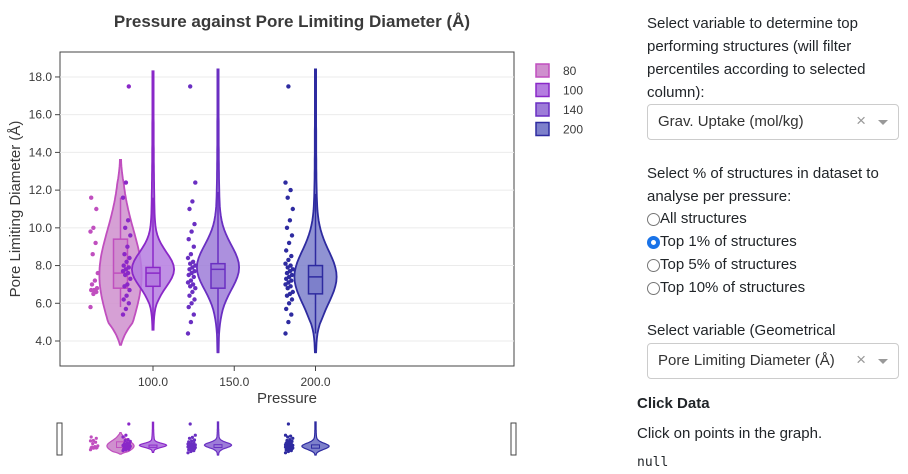 This screenshot has width=908, height=474. I want to click on legend-item-140: 140, so click(559, 109).